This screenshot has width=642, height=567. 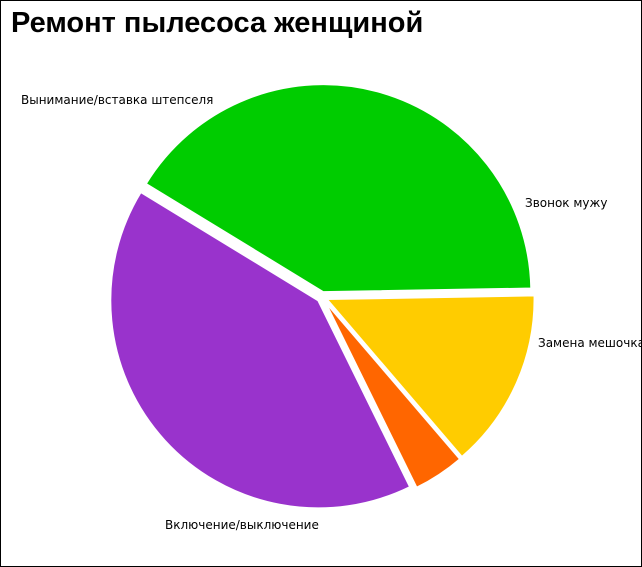 What do you see at coordinates (242, 525) in the screenshot?
I see `slice-label: Включение/выключение` at bounding box center [242, 525].